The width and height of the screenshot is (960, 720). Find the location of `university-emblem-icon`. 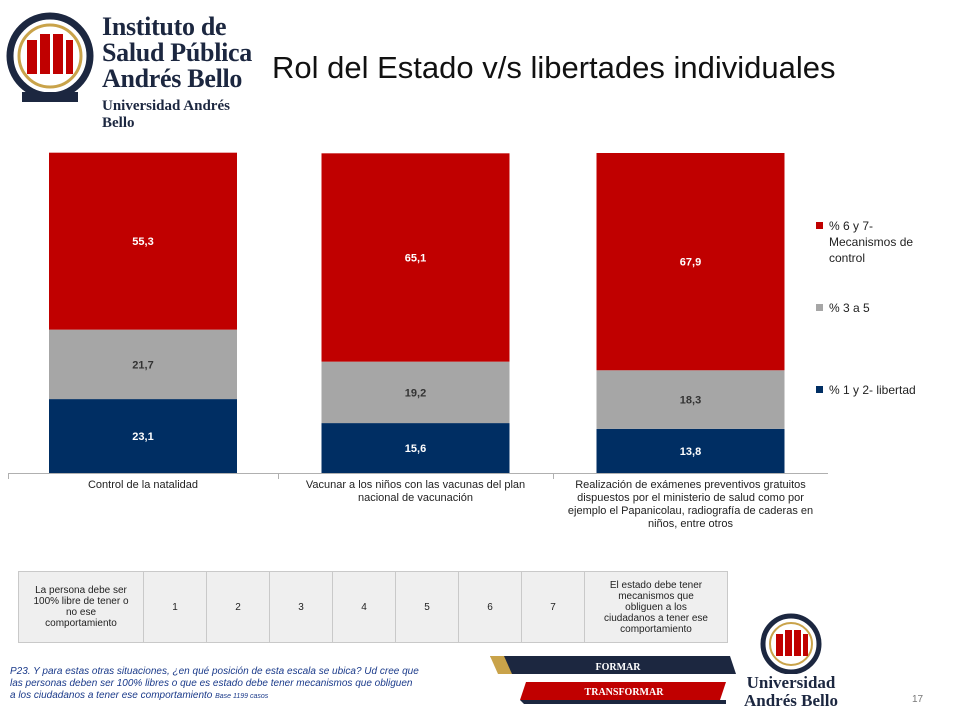

university-emblem-icon is located at coordinates (791, 644).